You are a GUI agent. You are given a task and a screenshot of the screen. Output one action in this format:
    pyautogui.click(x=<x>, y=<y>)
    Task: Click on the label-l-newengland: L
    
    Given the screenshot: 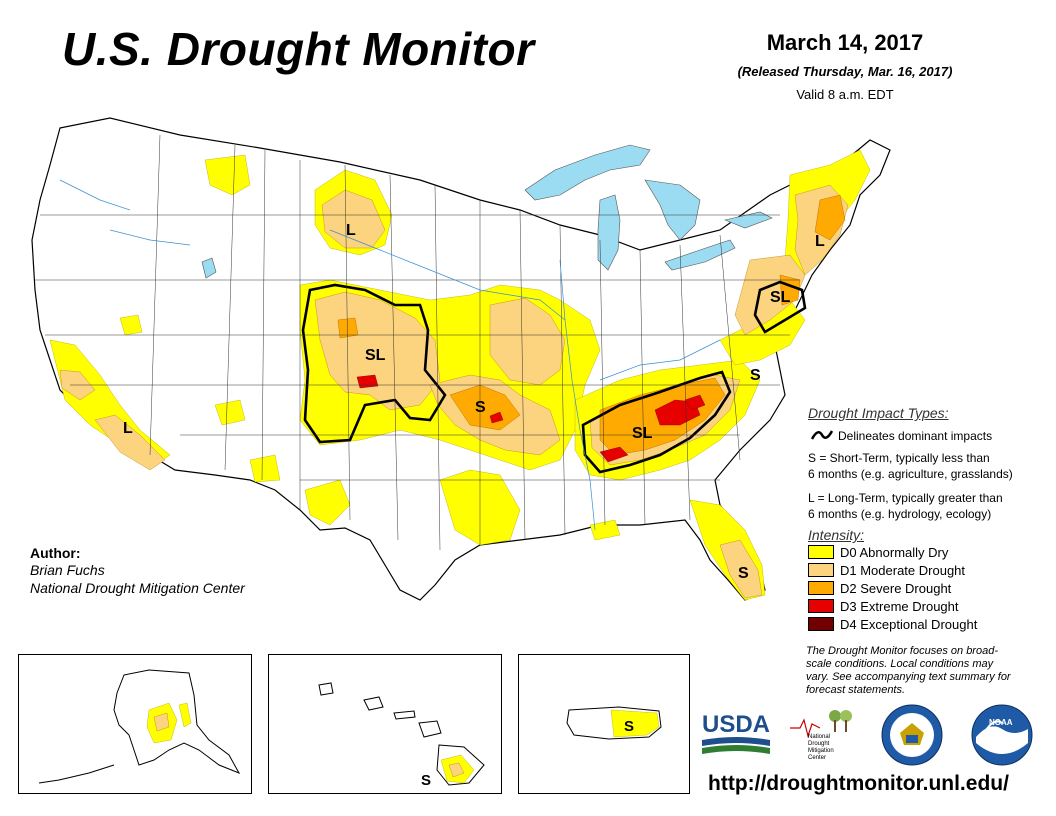 What is the action you would take?
    pyautogui.click(x=820, y=241)
    